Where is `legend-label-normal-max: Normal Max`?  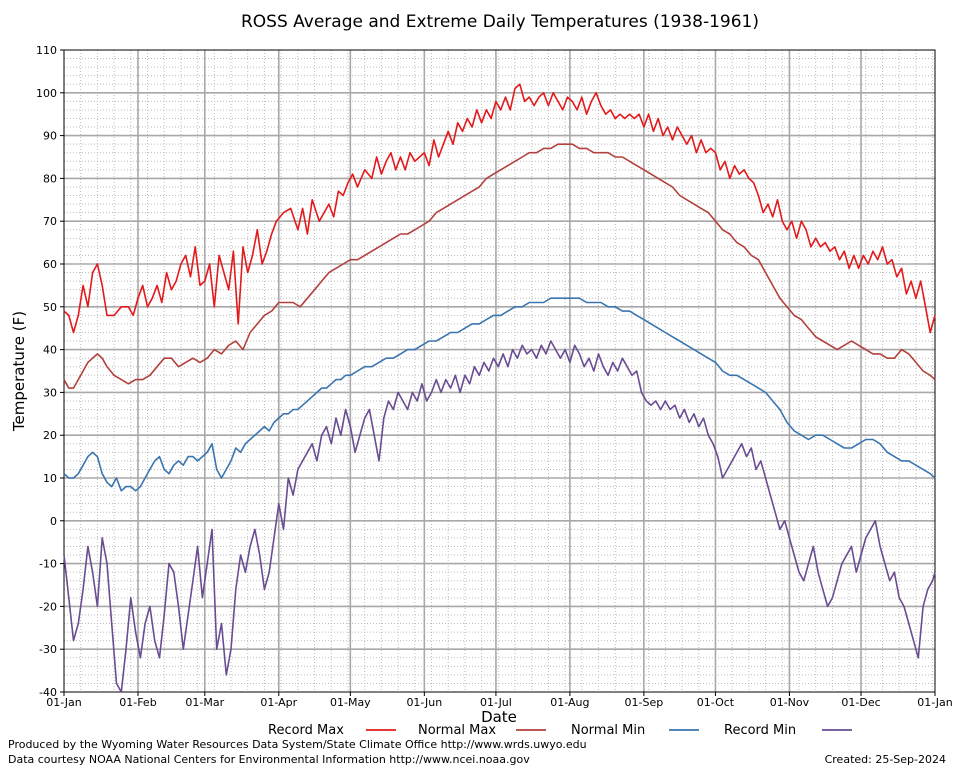 legend-label-normal-max: Normal Max is located at coordinates (457, 730).